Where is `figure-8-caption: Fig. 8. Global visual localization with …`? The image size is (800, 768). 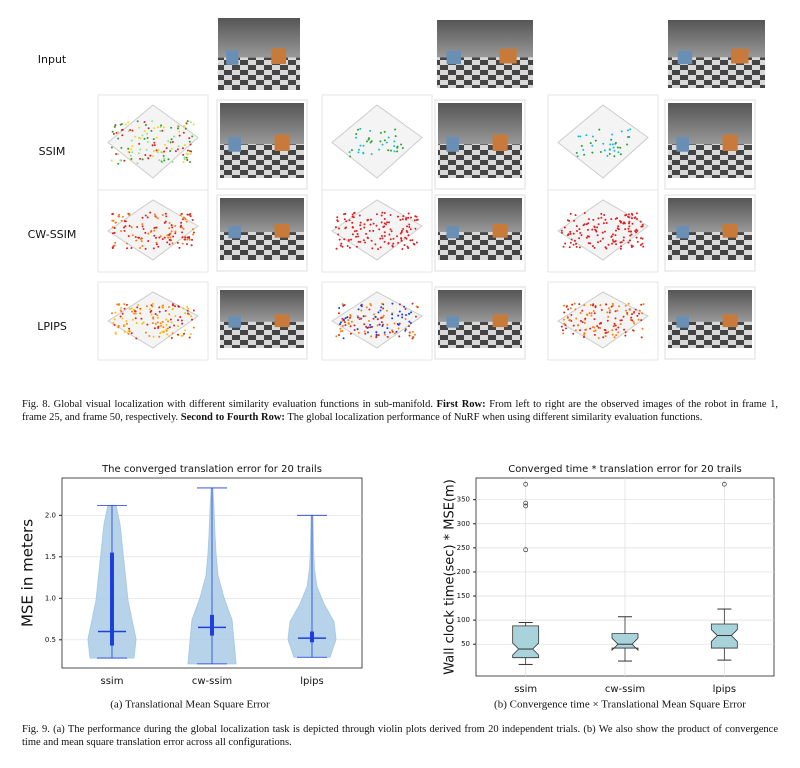 figure-8-caption: Fig. 8. Global visual localization with … is located at coordinates (400, 411).